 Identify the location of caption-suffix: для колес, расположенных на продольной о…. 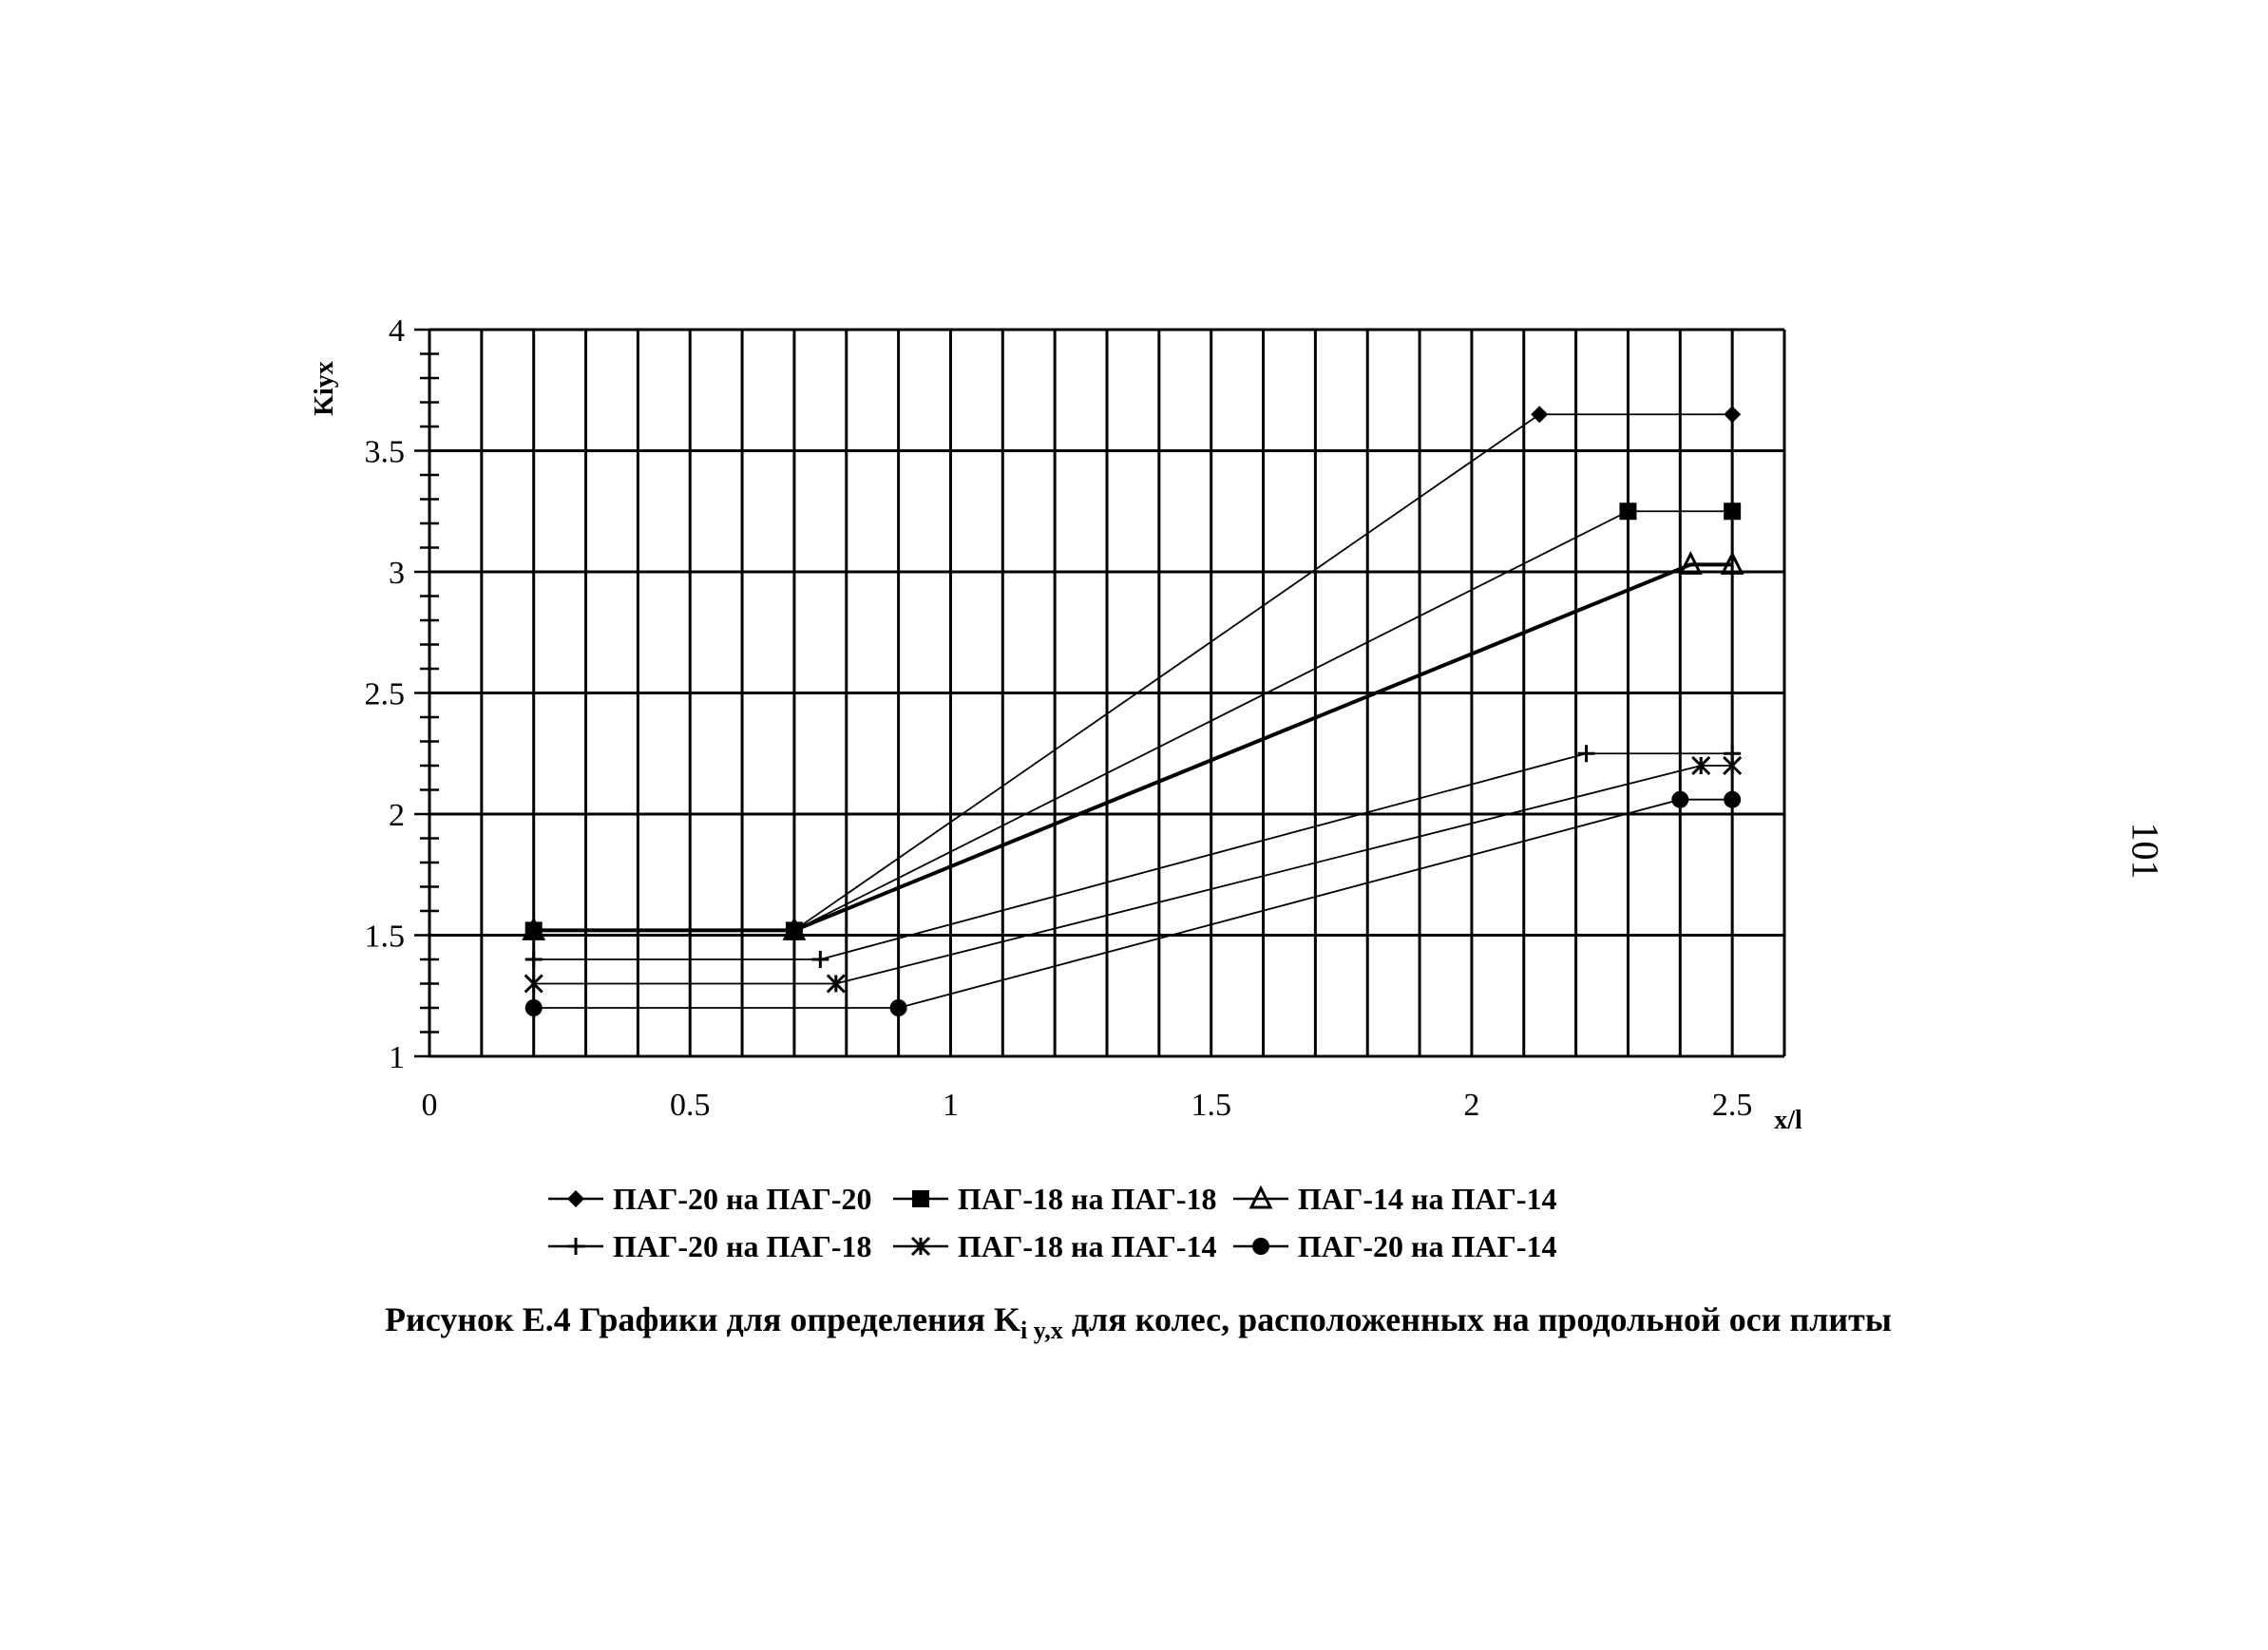
(1477, 1319).